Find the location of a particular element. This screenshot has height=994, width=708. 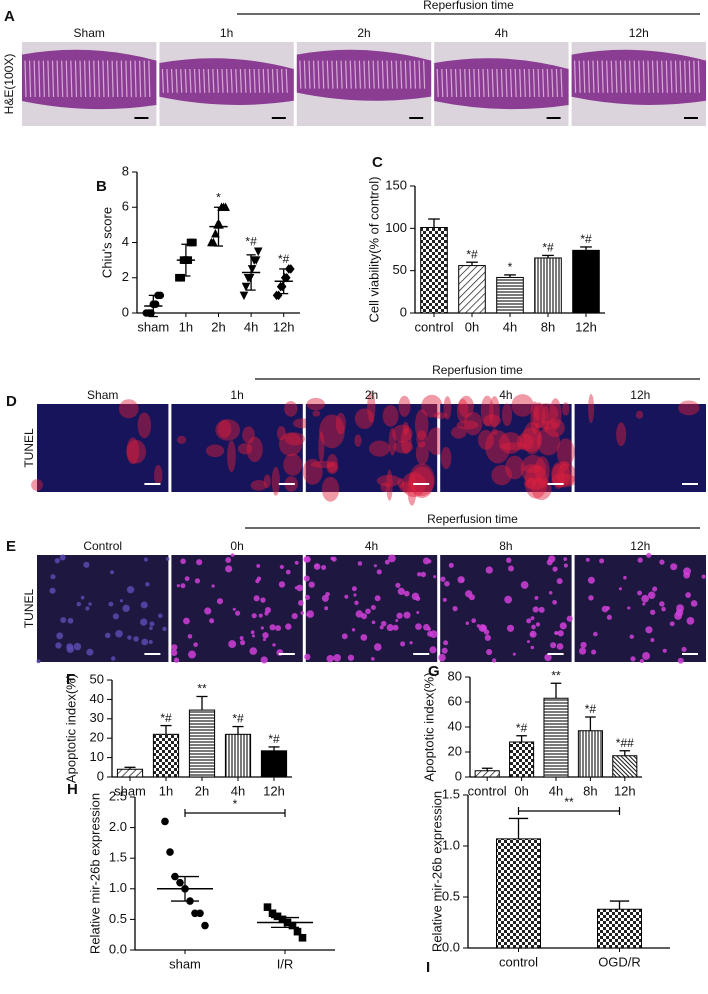

x-tick-label: control is located at coordinates (433, 326).